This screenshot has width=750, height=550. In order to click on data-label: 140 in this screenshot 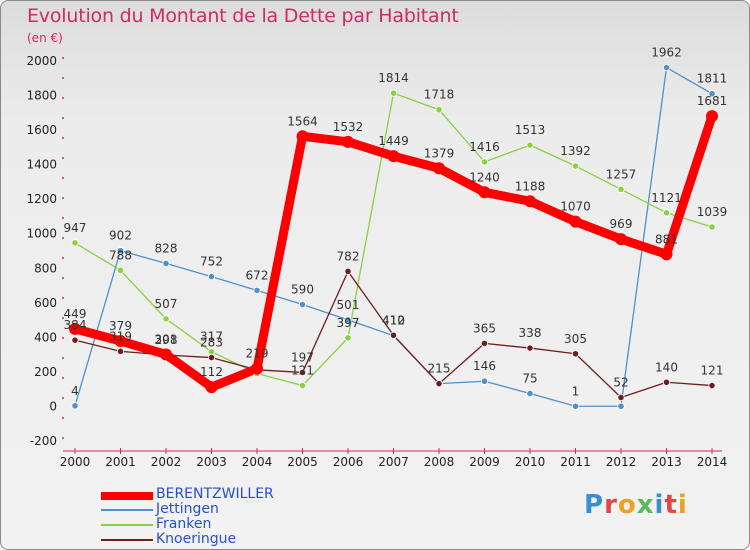, I will do `click(666, 367)`.